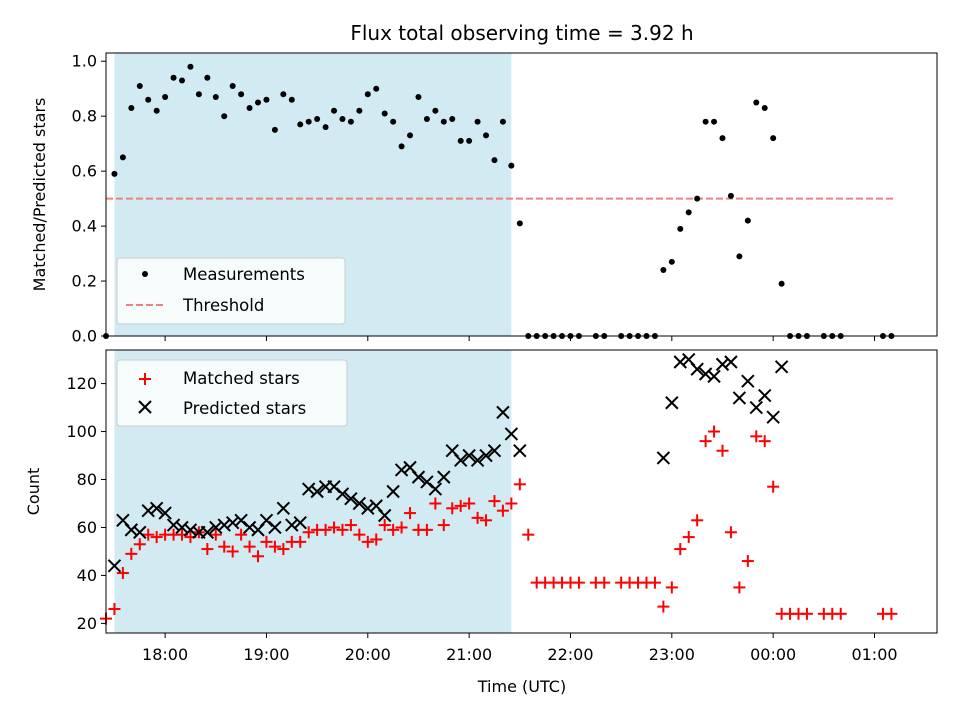 The height and width of the screenshot is (720, 960). I want to click on bottom-y-axis-label: Count, so click(33, 492).